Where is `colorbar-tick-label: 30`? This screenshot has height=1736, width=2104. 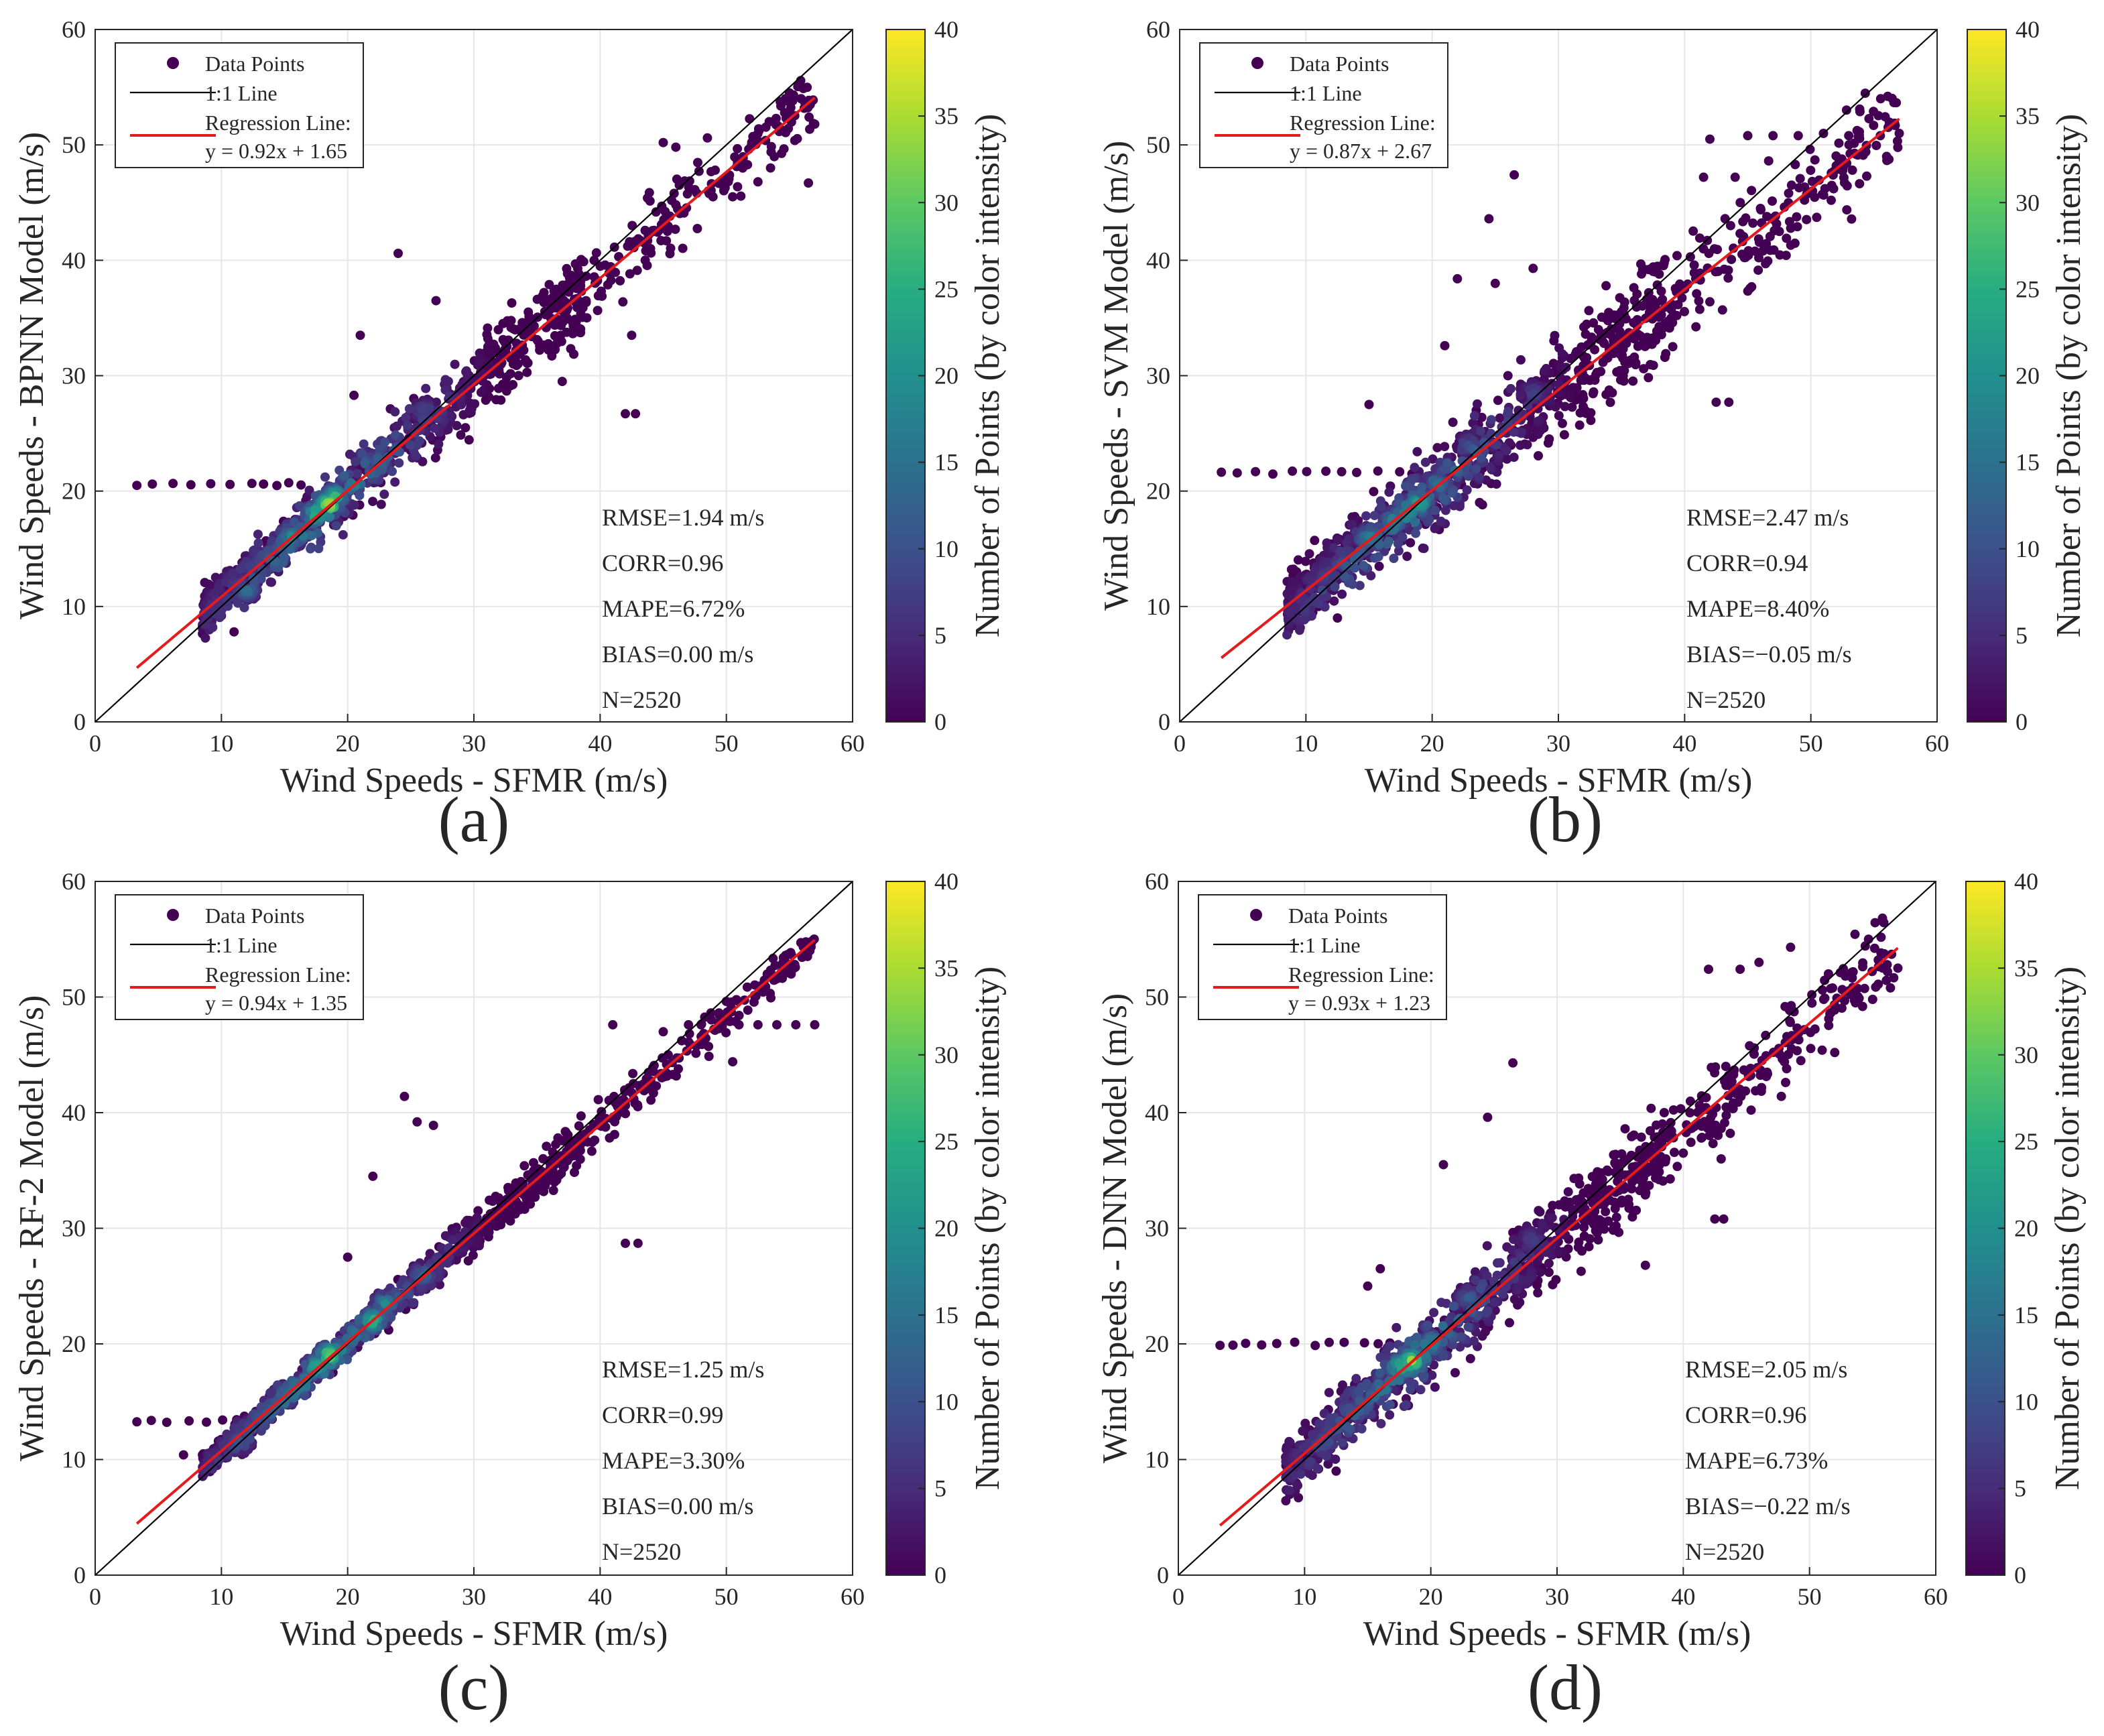 colorbar-tick-label: 30 is located at coordinates (2028, 203).